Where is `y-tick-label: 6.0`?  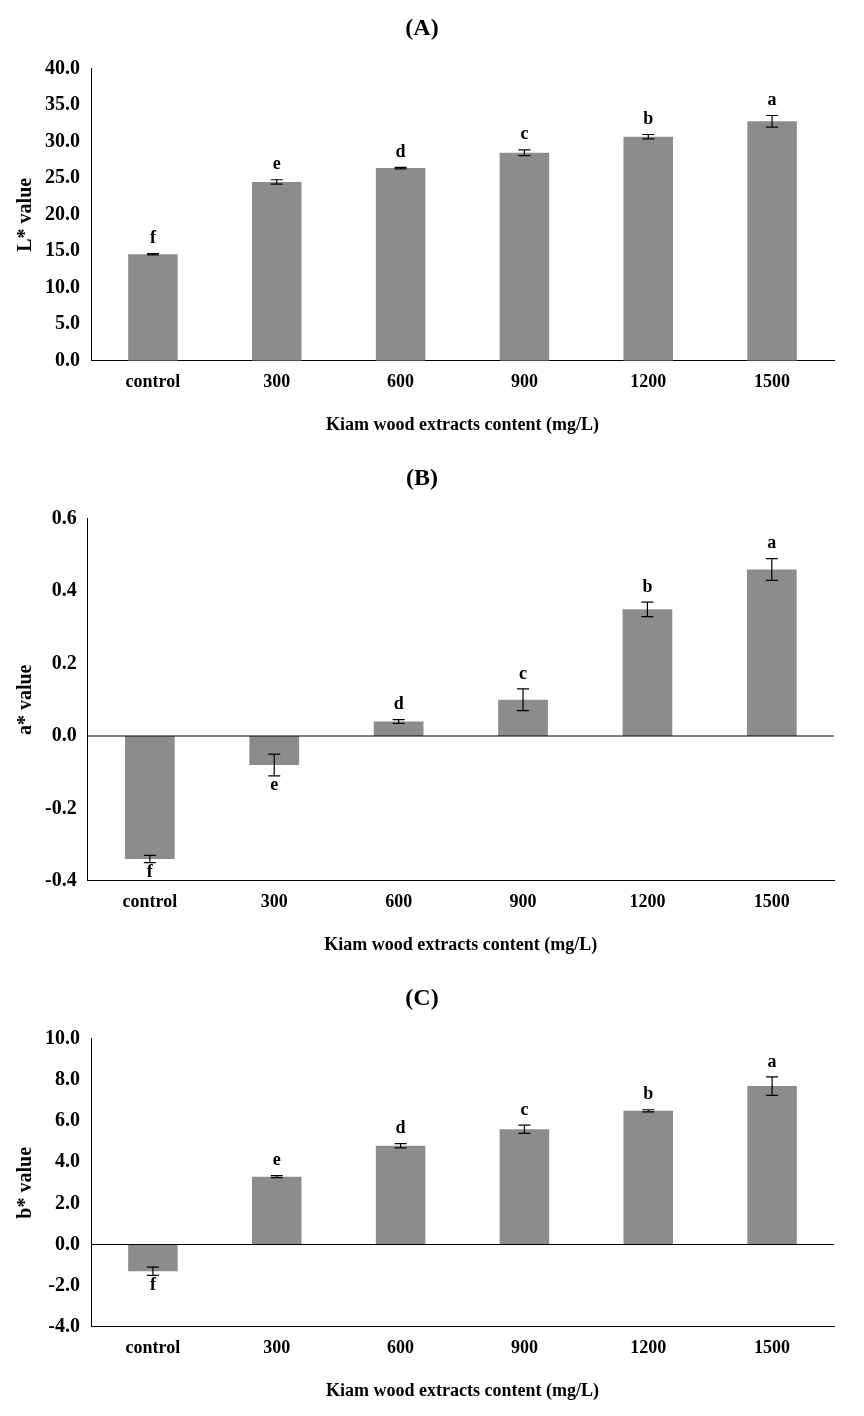 y-tick-label: 6.0 is located at coordinates (67, 1119).